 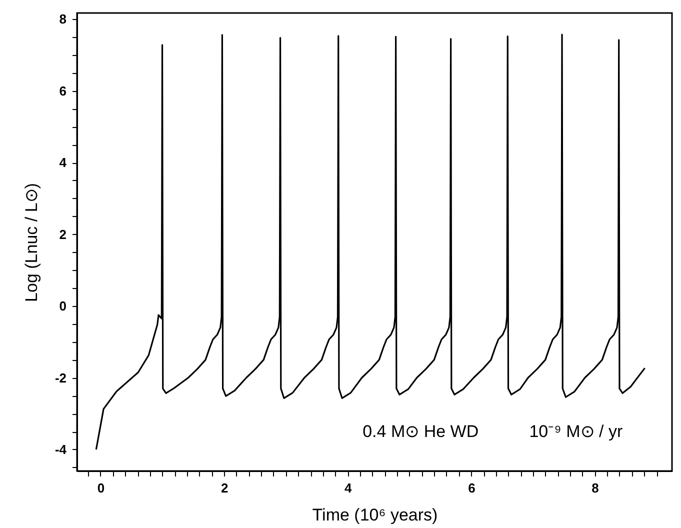 What do you see at coordinates (62, 234) in the screenshot?
I see `y-tick-label: 2` at bounding box center [62, 234].